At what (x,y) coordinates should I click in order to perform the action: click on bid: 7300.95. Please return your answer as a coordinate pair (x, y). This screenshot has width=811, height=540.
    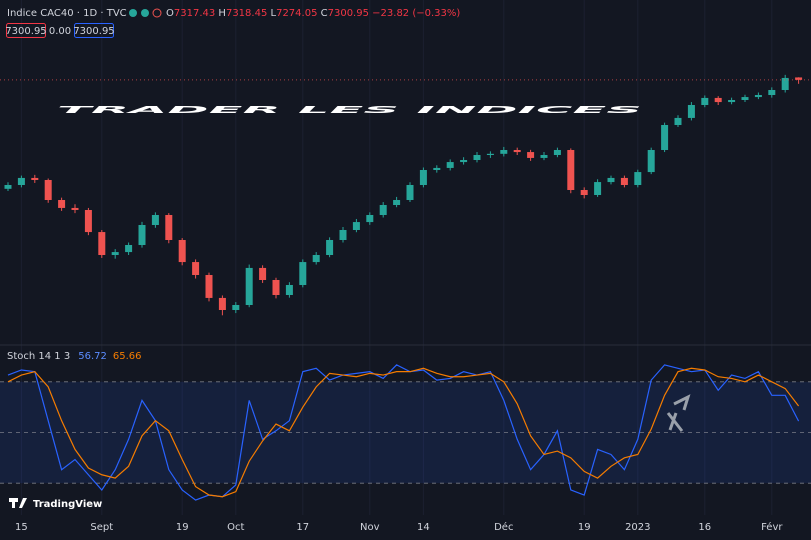
    Looking at the image, I should click on (25, 31).